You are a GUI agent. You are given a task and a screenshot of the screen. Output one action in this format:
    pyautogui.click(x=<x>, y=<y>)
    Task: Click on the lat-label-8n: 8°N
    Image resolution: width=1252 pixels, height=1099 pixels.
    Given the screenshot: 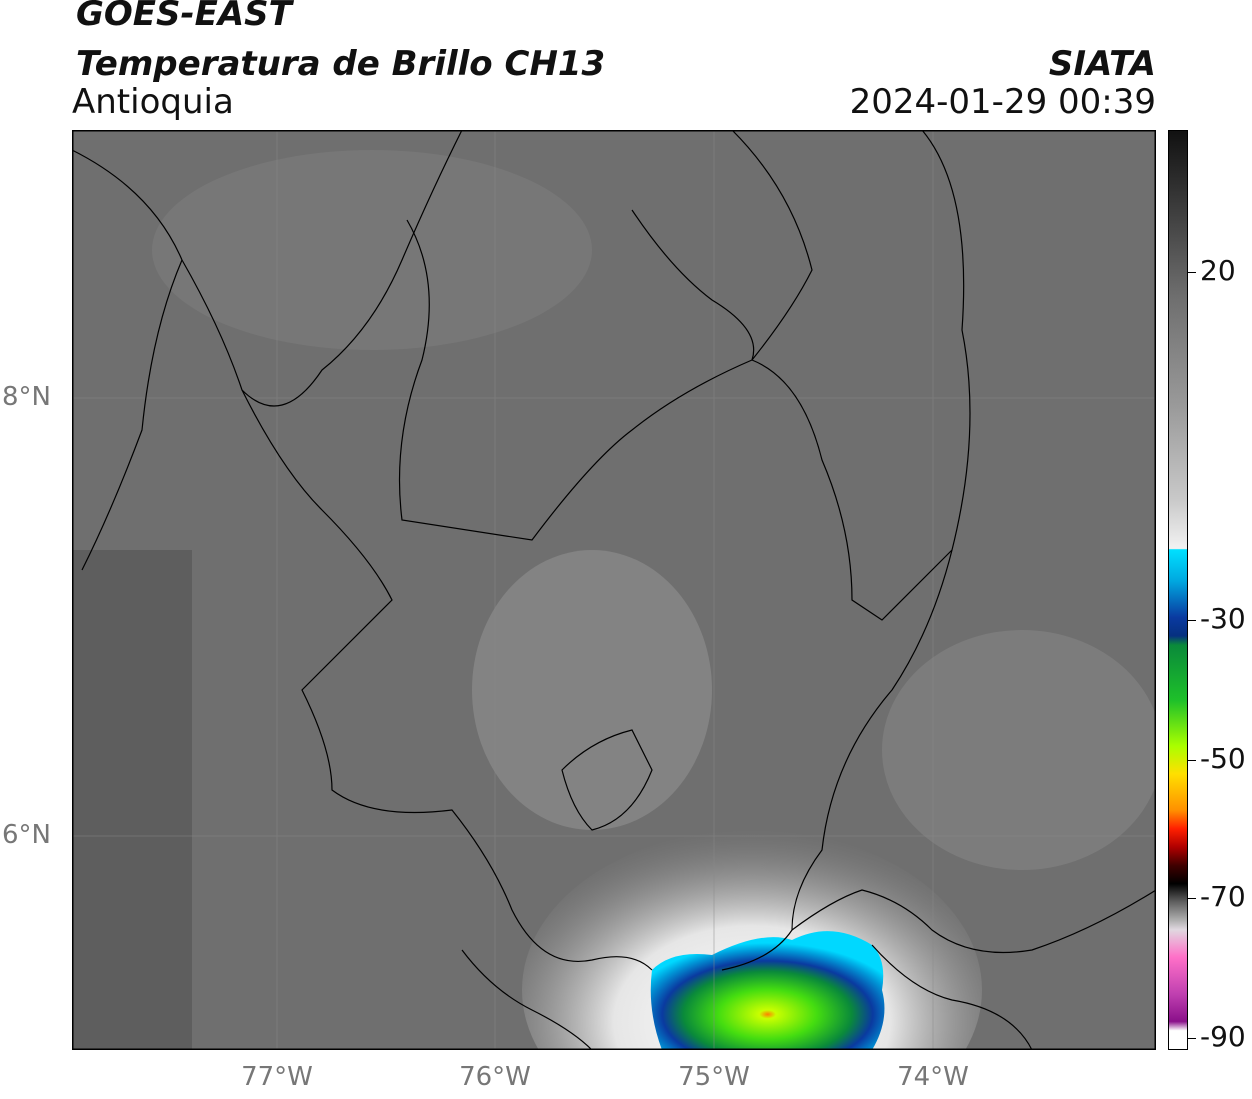 What is the action you would take?
    pyautogui.click(x=26, y=397)
    